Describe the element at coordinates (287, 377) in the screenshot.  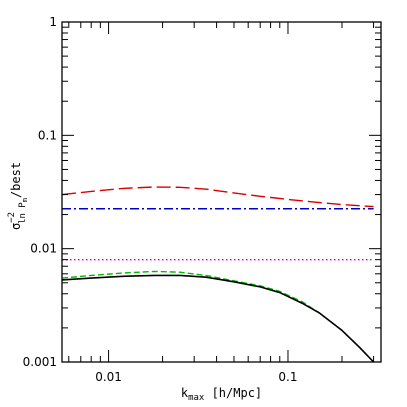
I see `x-tick-label: 0.1` at that location.